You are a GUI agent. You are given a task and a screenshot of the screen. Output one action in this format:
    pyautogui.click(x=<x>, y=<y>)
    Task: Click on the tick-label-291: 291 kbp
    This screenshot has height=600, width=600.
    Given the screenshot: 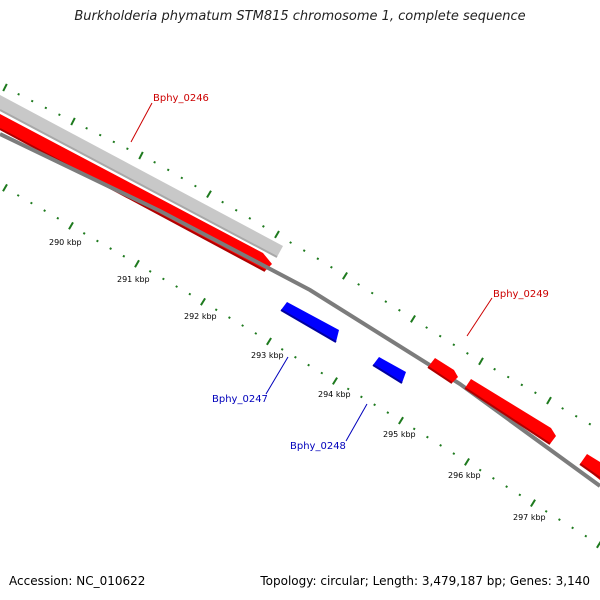 What is the action you would take?
    pyautogui.click(x=133, y=279)
    